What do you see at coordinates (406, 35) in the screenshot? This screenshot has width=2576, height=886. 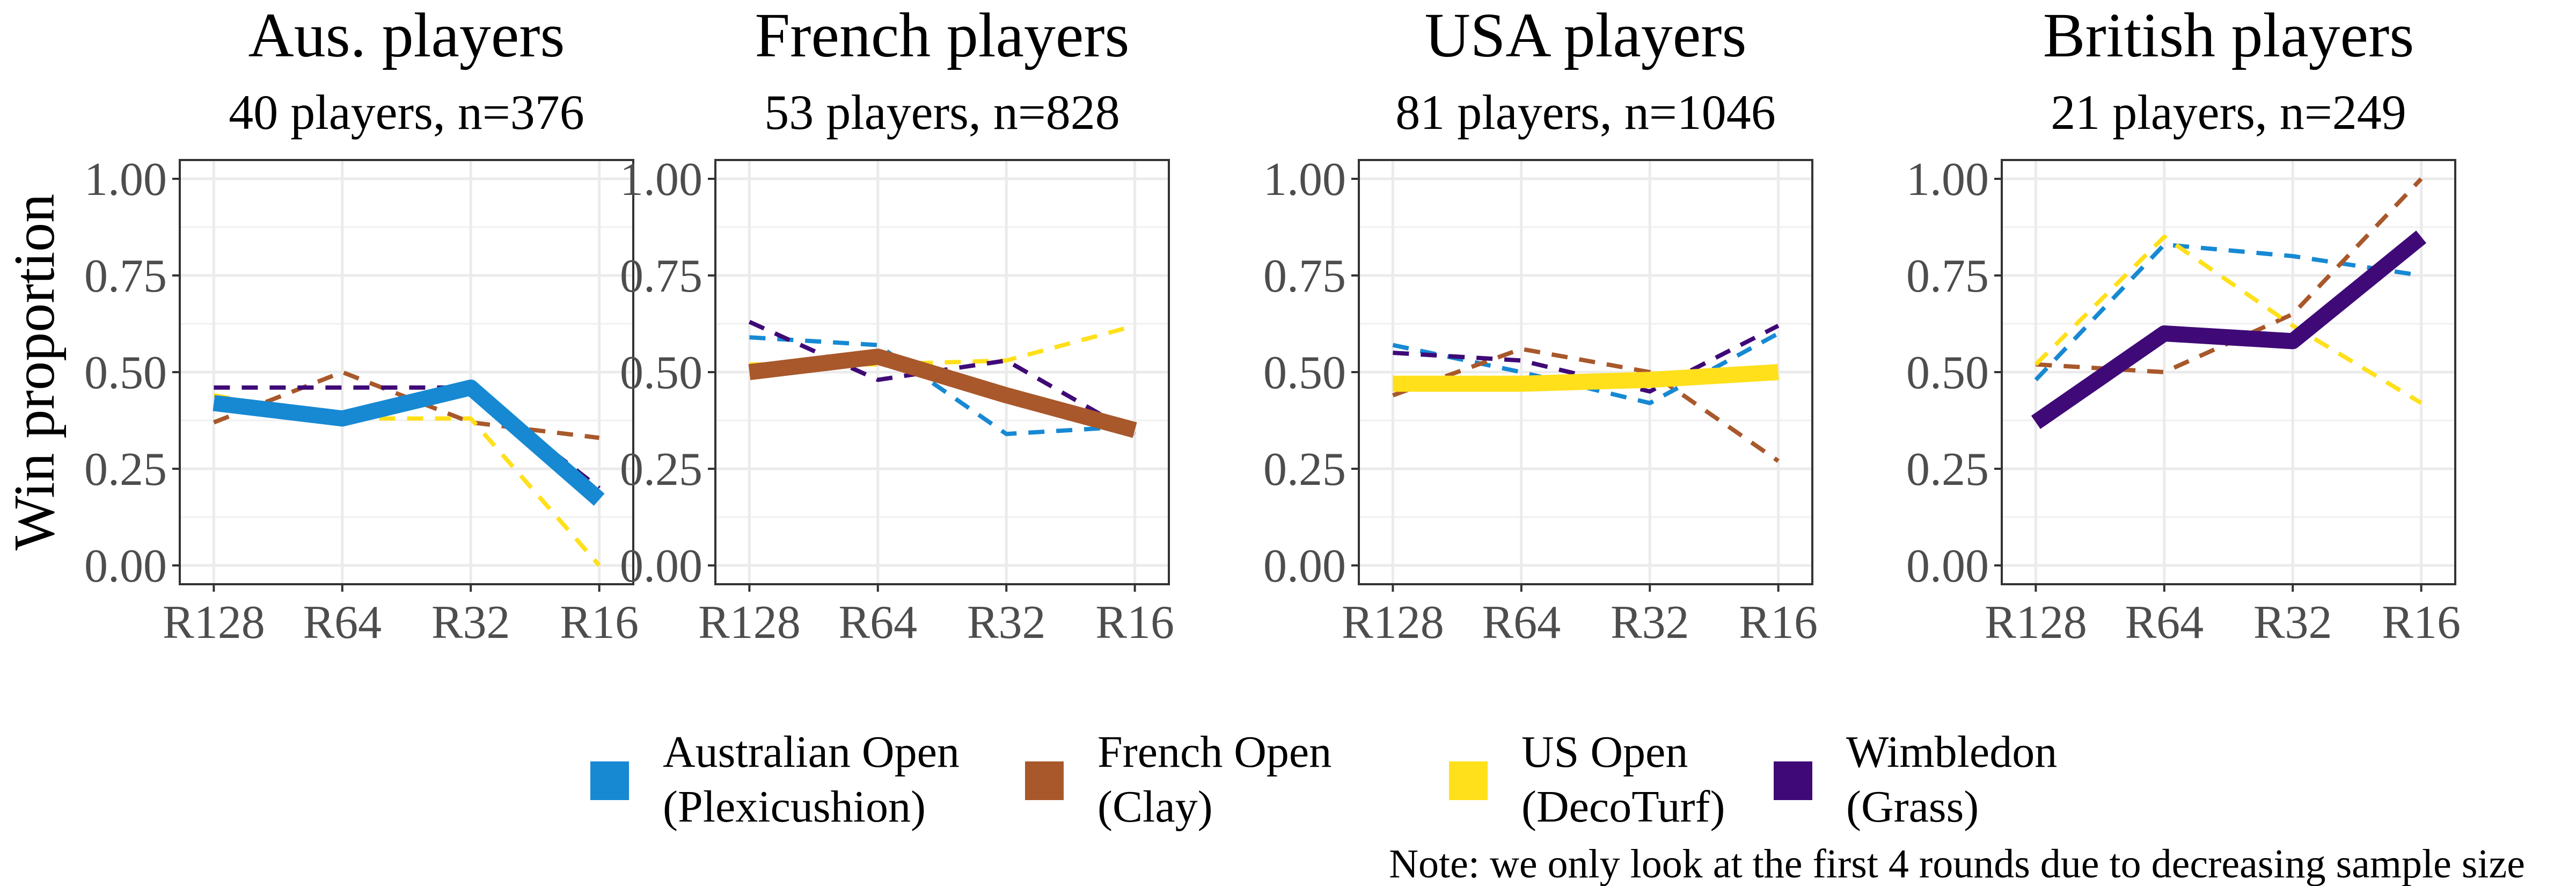 I see `panel-title: Aus. players` at bounding box center [406, 35].